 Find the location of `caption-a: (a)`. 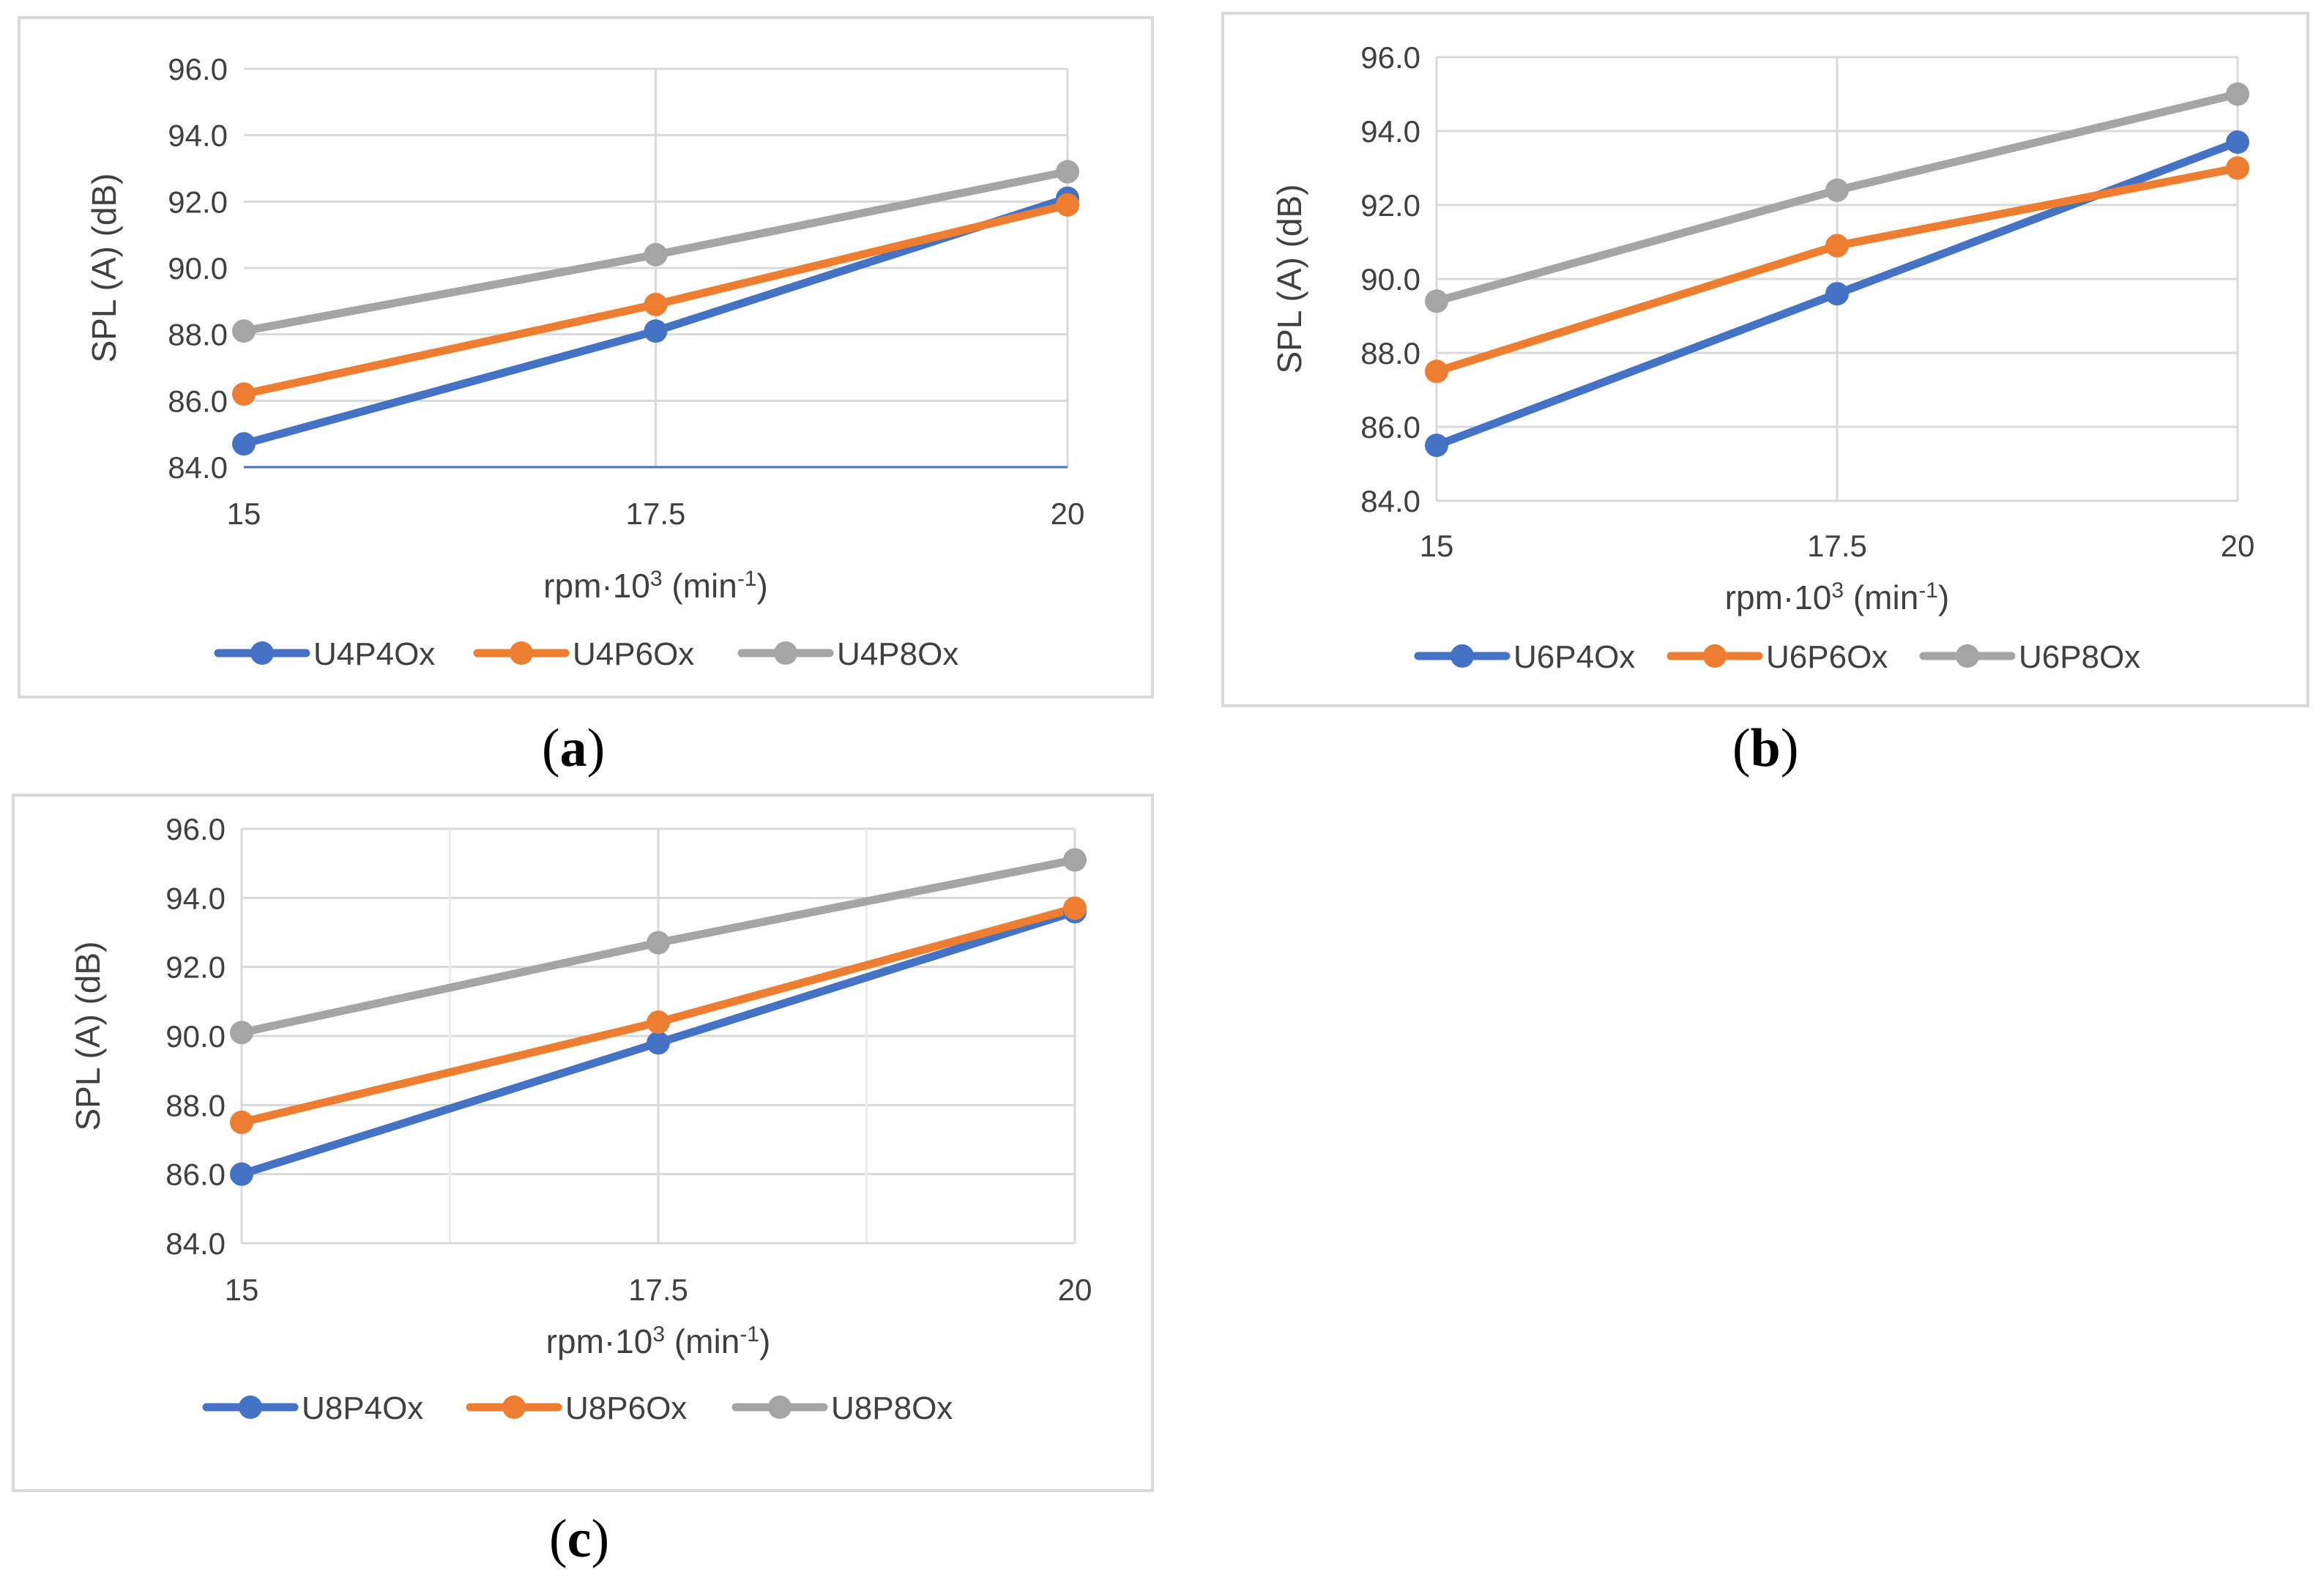

caption-a: (a) is located at coordinates (574, 748).